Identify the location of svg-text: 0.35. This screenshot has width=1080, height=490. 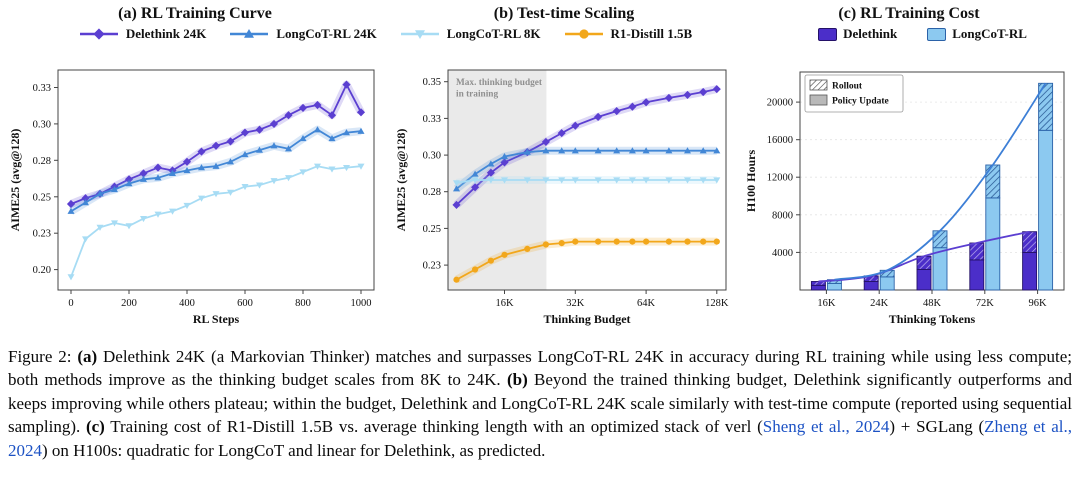
(432, 82).